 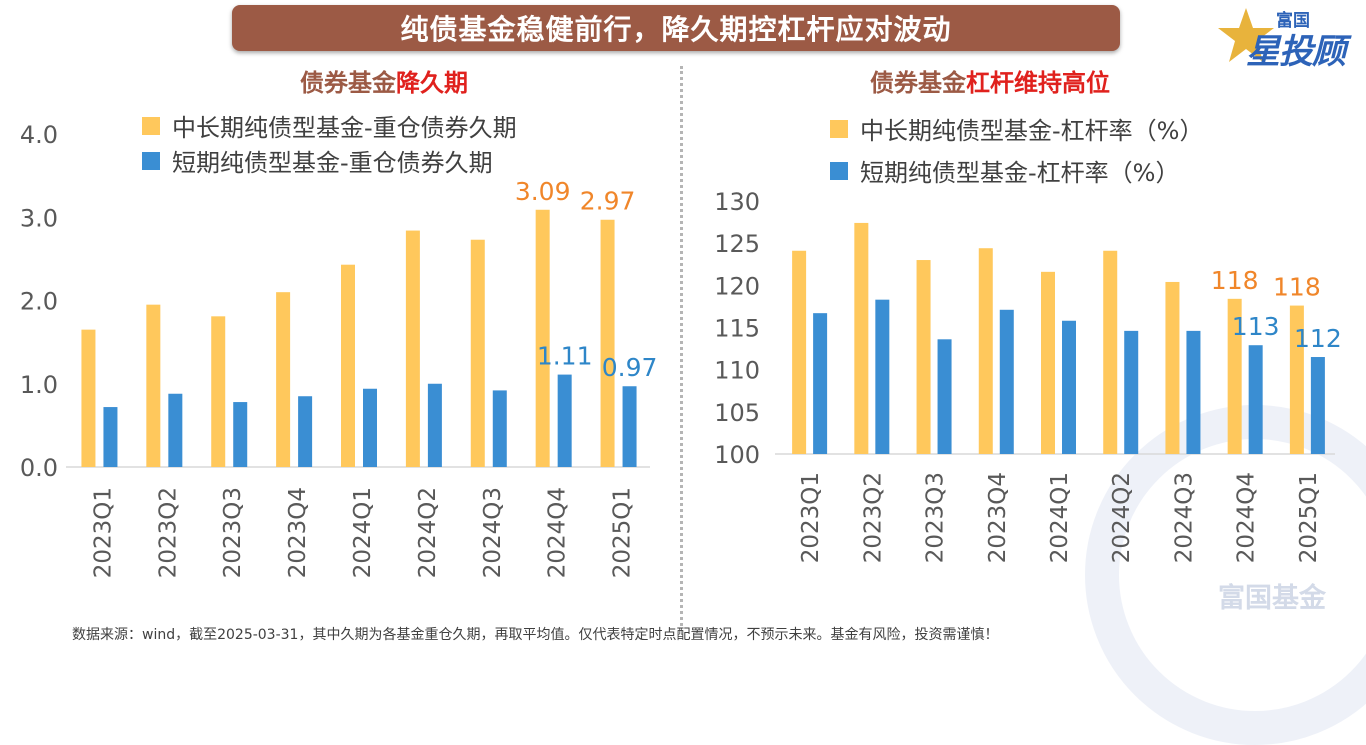 What do you see at coordinates (1246, 35) in the screenshot?
I see `star-logo-icon` at bounding box center [1246, 35].